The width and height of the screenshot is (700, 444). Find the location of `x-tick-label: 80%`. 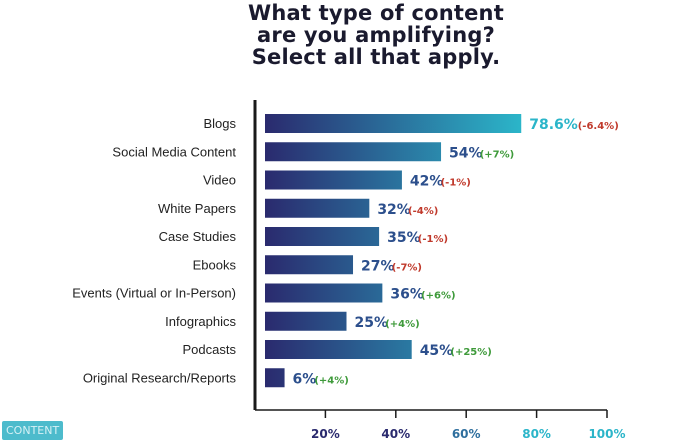

x-tick-label: 80% is located at coordinates (536, 434).